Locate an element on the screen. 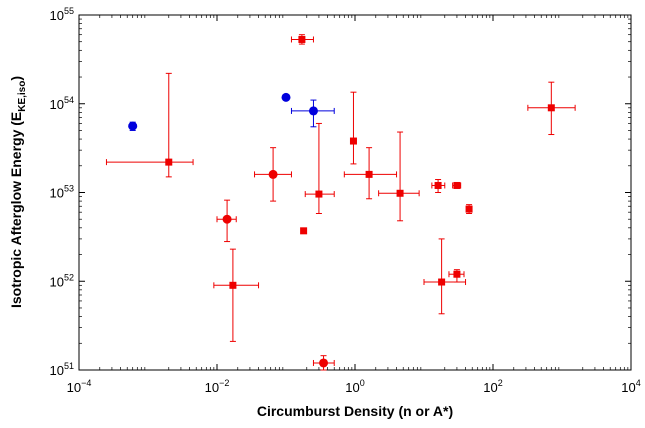 Image resolution: width=645 pixels, height=428 pixels. tick-exponent: 55 is located at coordinates (69, 11).